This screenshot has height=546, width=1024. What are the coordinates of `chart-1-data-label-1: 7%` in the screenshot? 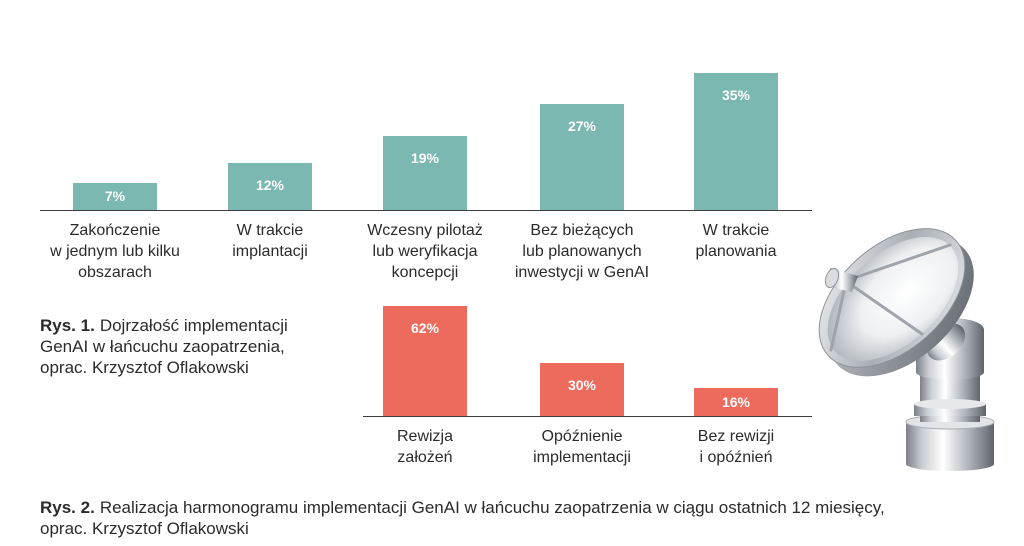 It's located at (115, 196).